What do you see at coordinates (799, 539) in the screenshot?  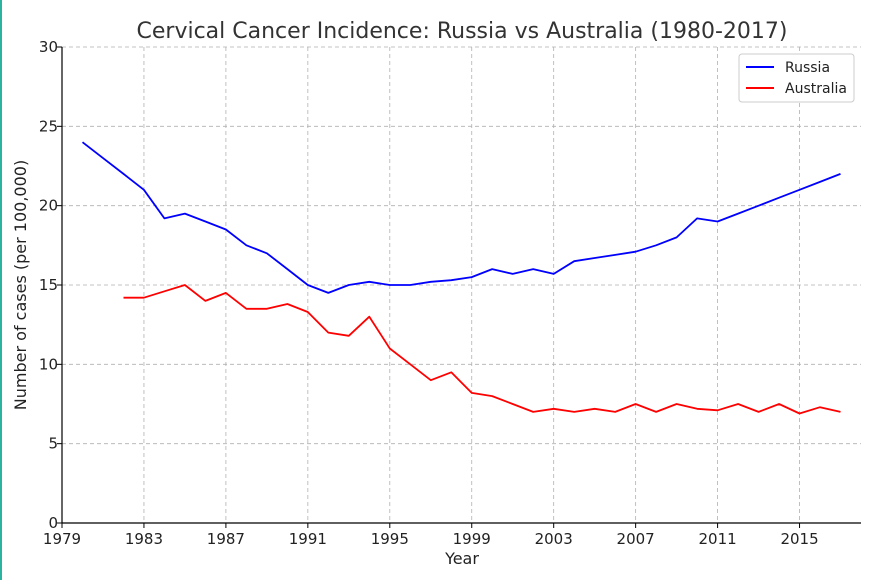 I see `x-tick-label: 2015` at bounding box center [799, 539].